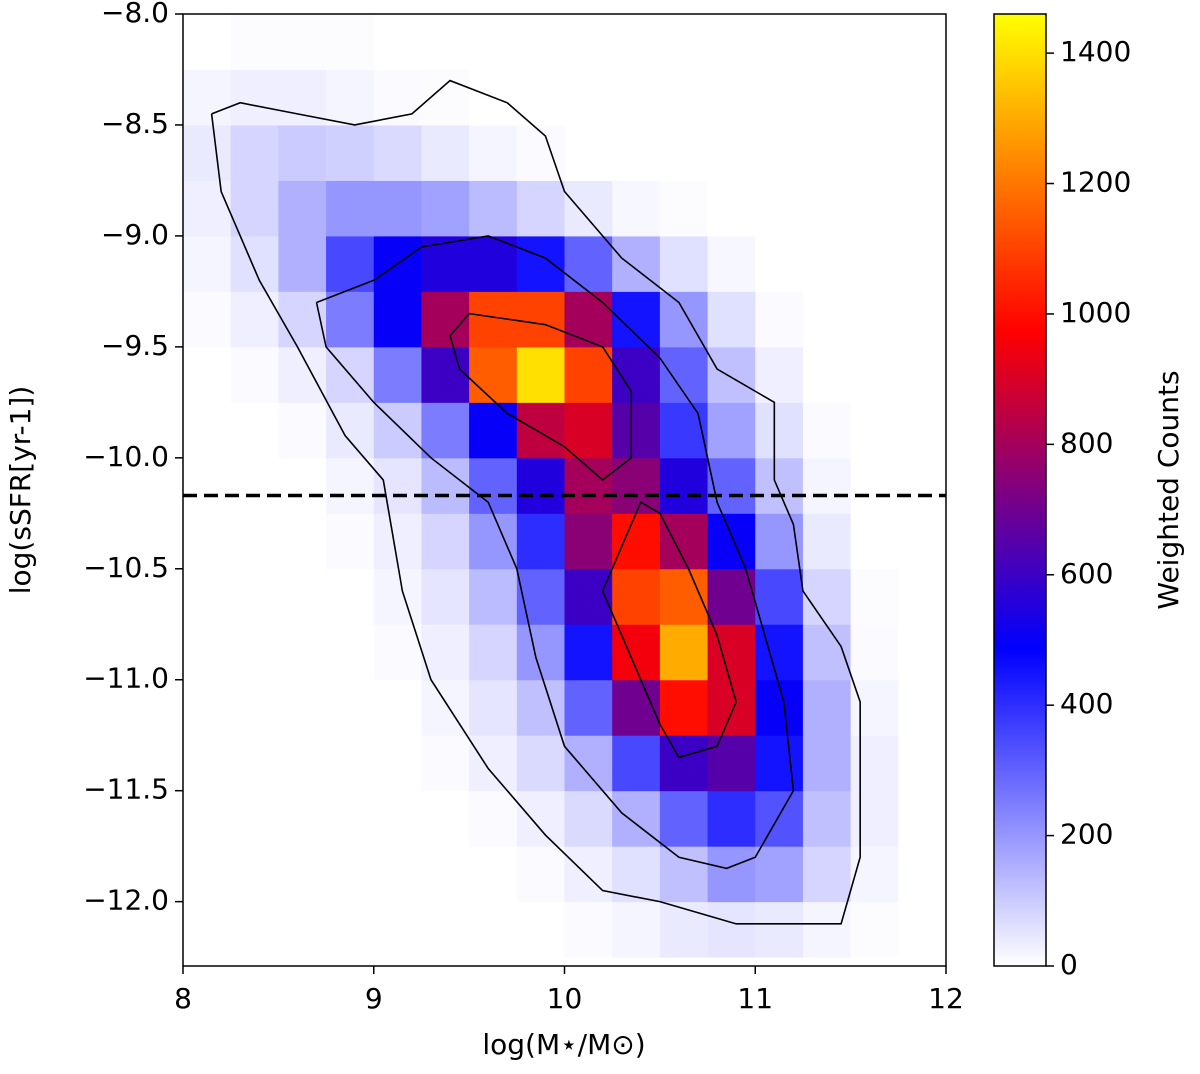 This screenshot has height=1074, width=1200. I want to click on colorbar-tick-label: 800, so click(1086, 442).